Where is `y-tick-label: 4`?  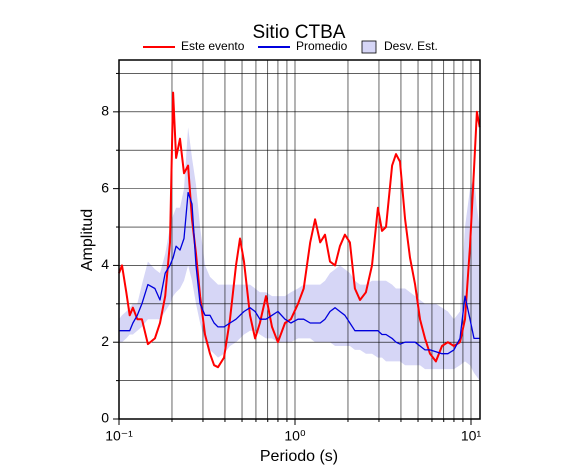
y-tick-label: 4 is located at coordinates (105, 264).